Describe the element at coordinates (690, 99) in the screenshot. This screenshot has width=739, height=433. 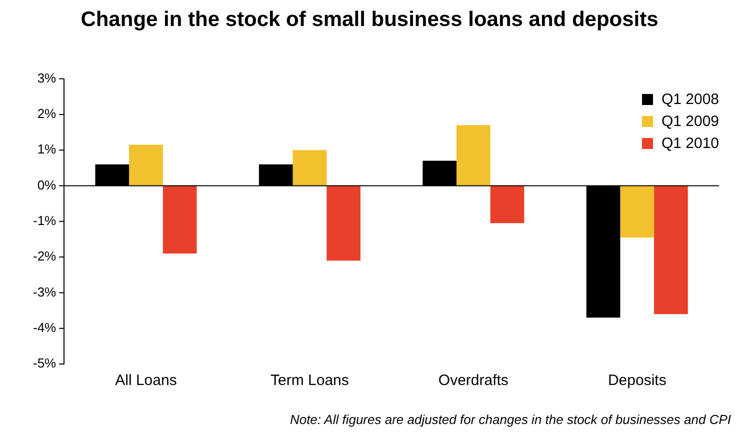
I see `legend-label: Q1 2008` at that location.